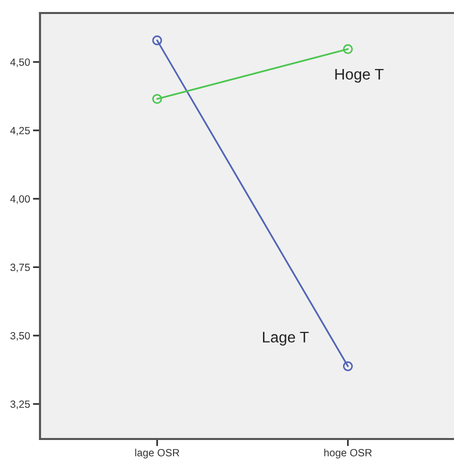  Describe the element at coordinates (20, 405) in the screenshot. I see `y-tick-label: 3,25` at that location.